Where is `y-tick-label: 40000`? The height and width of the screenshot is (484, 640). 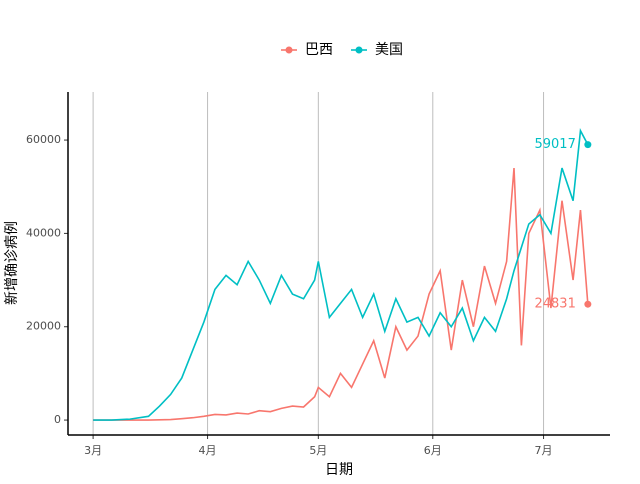 y-tick-label: 40000 is located at coordinates (43, 232).